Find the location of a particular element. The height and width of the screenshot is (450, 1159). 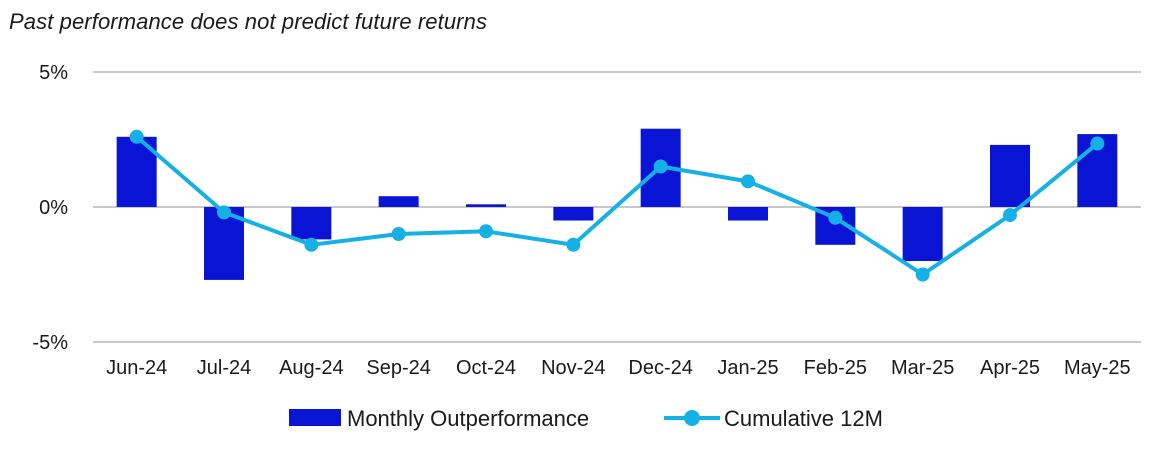

legend-marker-swatch is located at coordinates (692, 418).